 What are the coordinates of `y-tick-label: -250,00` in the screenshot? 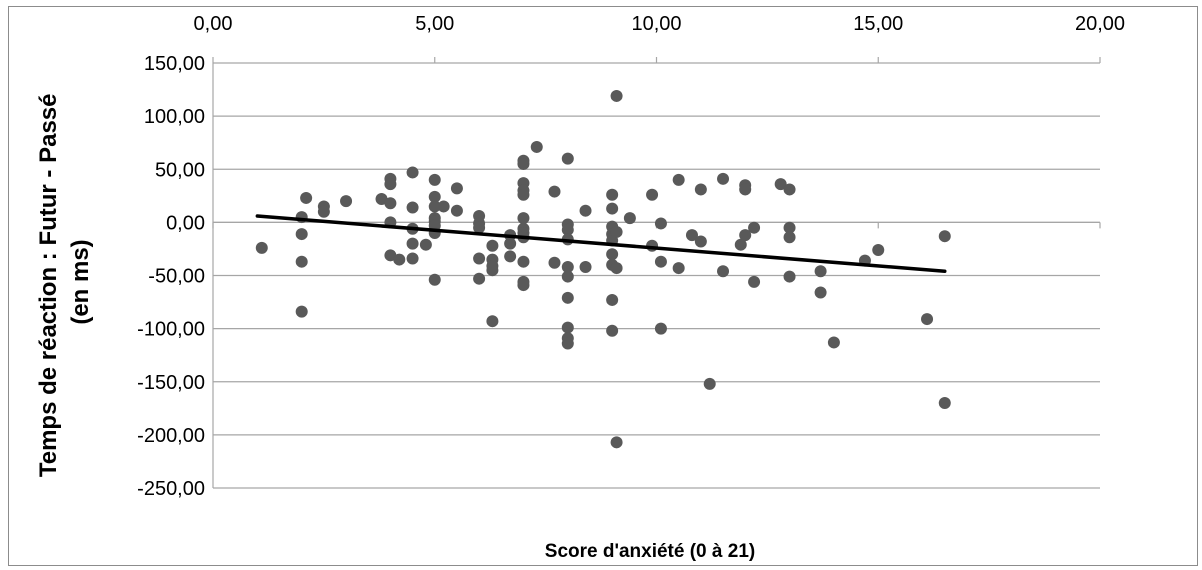 It's located at (171, 489).